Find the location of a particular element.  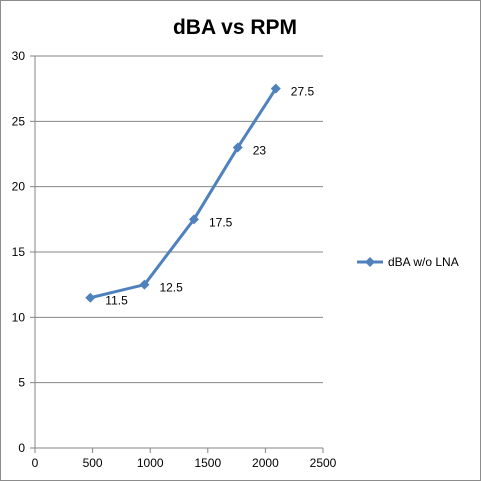

y-tick-label: 15 is located at coordinates (19, 252).